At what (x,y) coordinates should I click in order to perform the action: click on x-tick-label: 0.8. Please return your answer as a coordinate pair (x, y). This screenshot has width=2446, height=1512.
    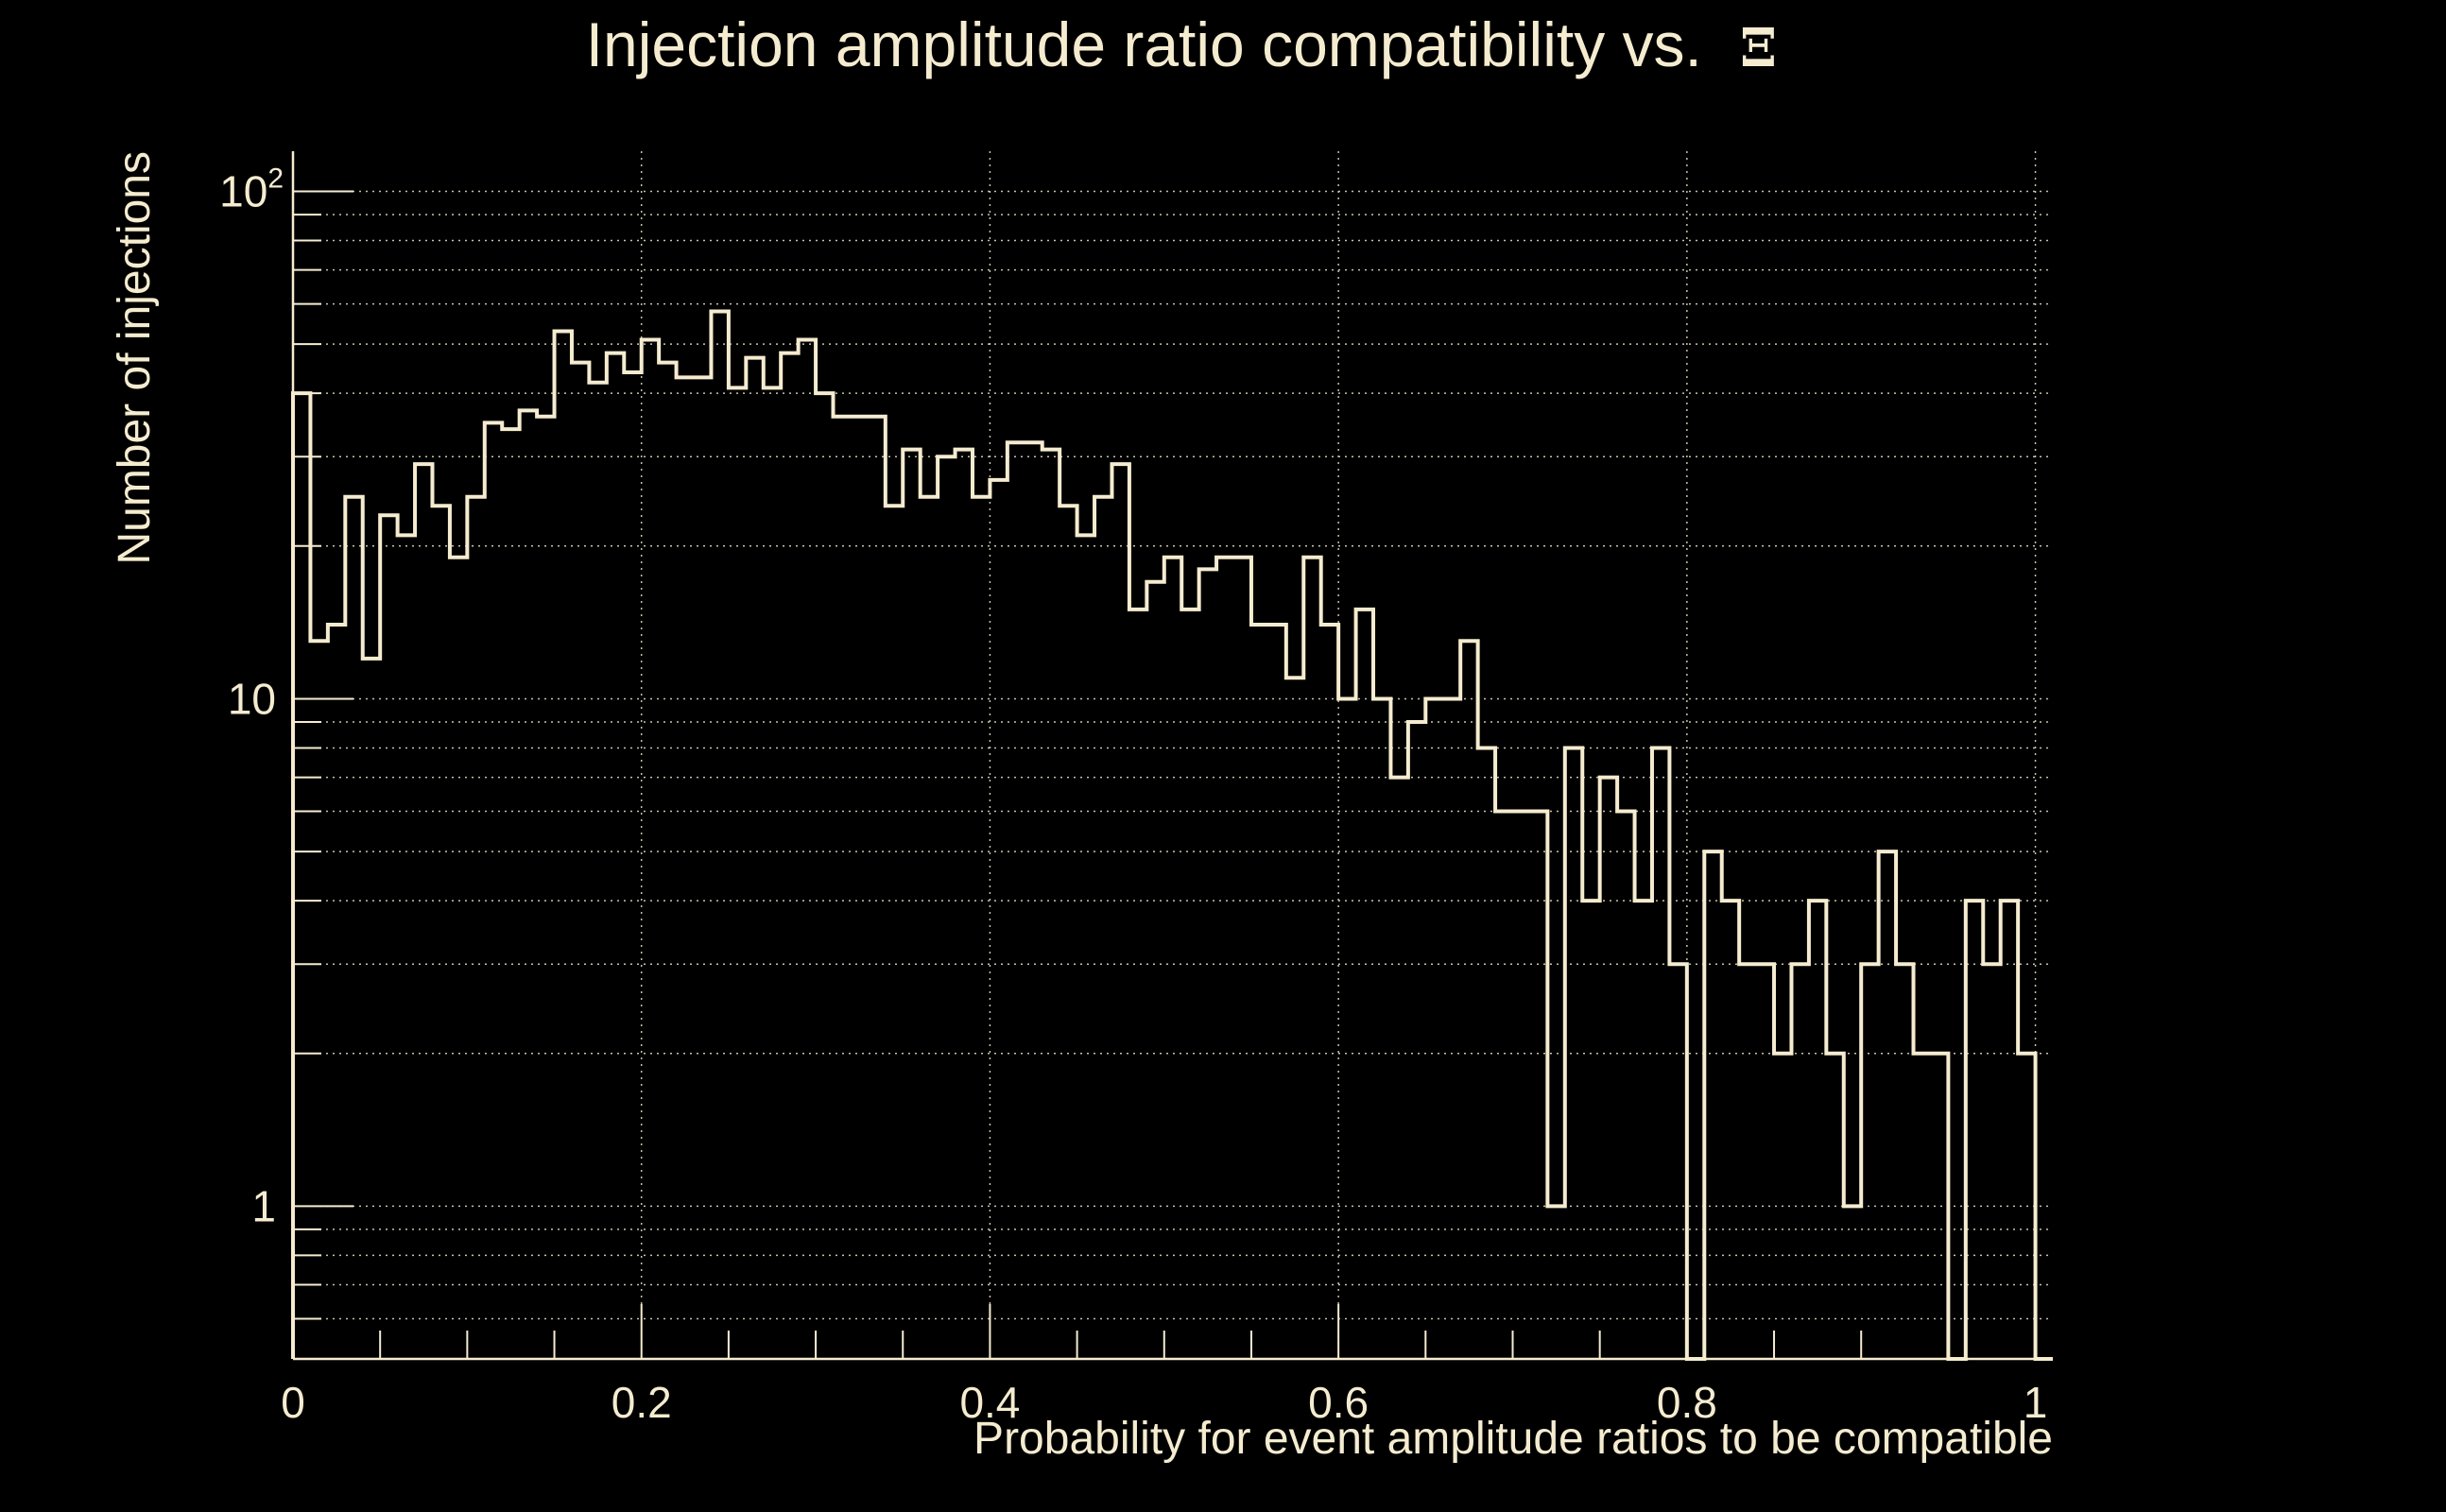
    Looking at the image, I should click on (1687, 1402).